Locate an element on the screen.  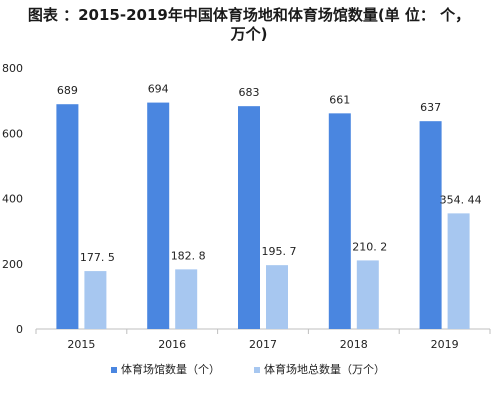
data-label: 637 is located at coordinates (430, 107).